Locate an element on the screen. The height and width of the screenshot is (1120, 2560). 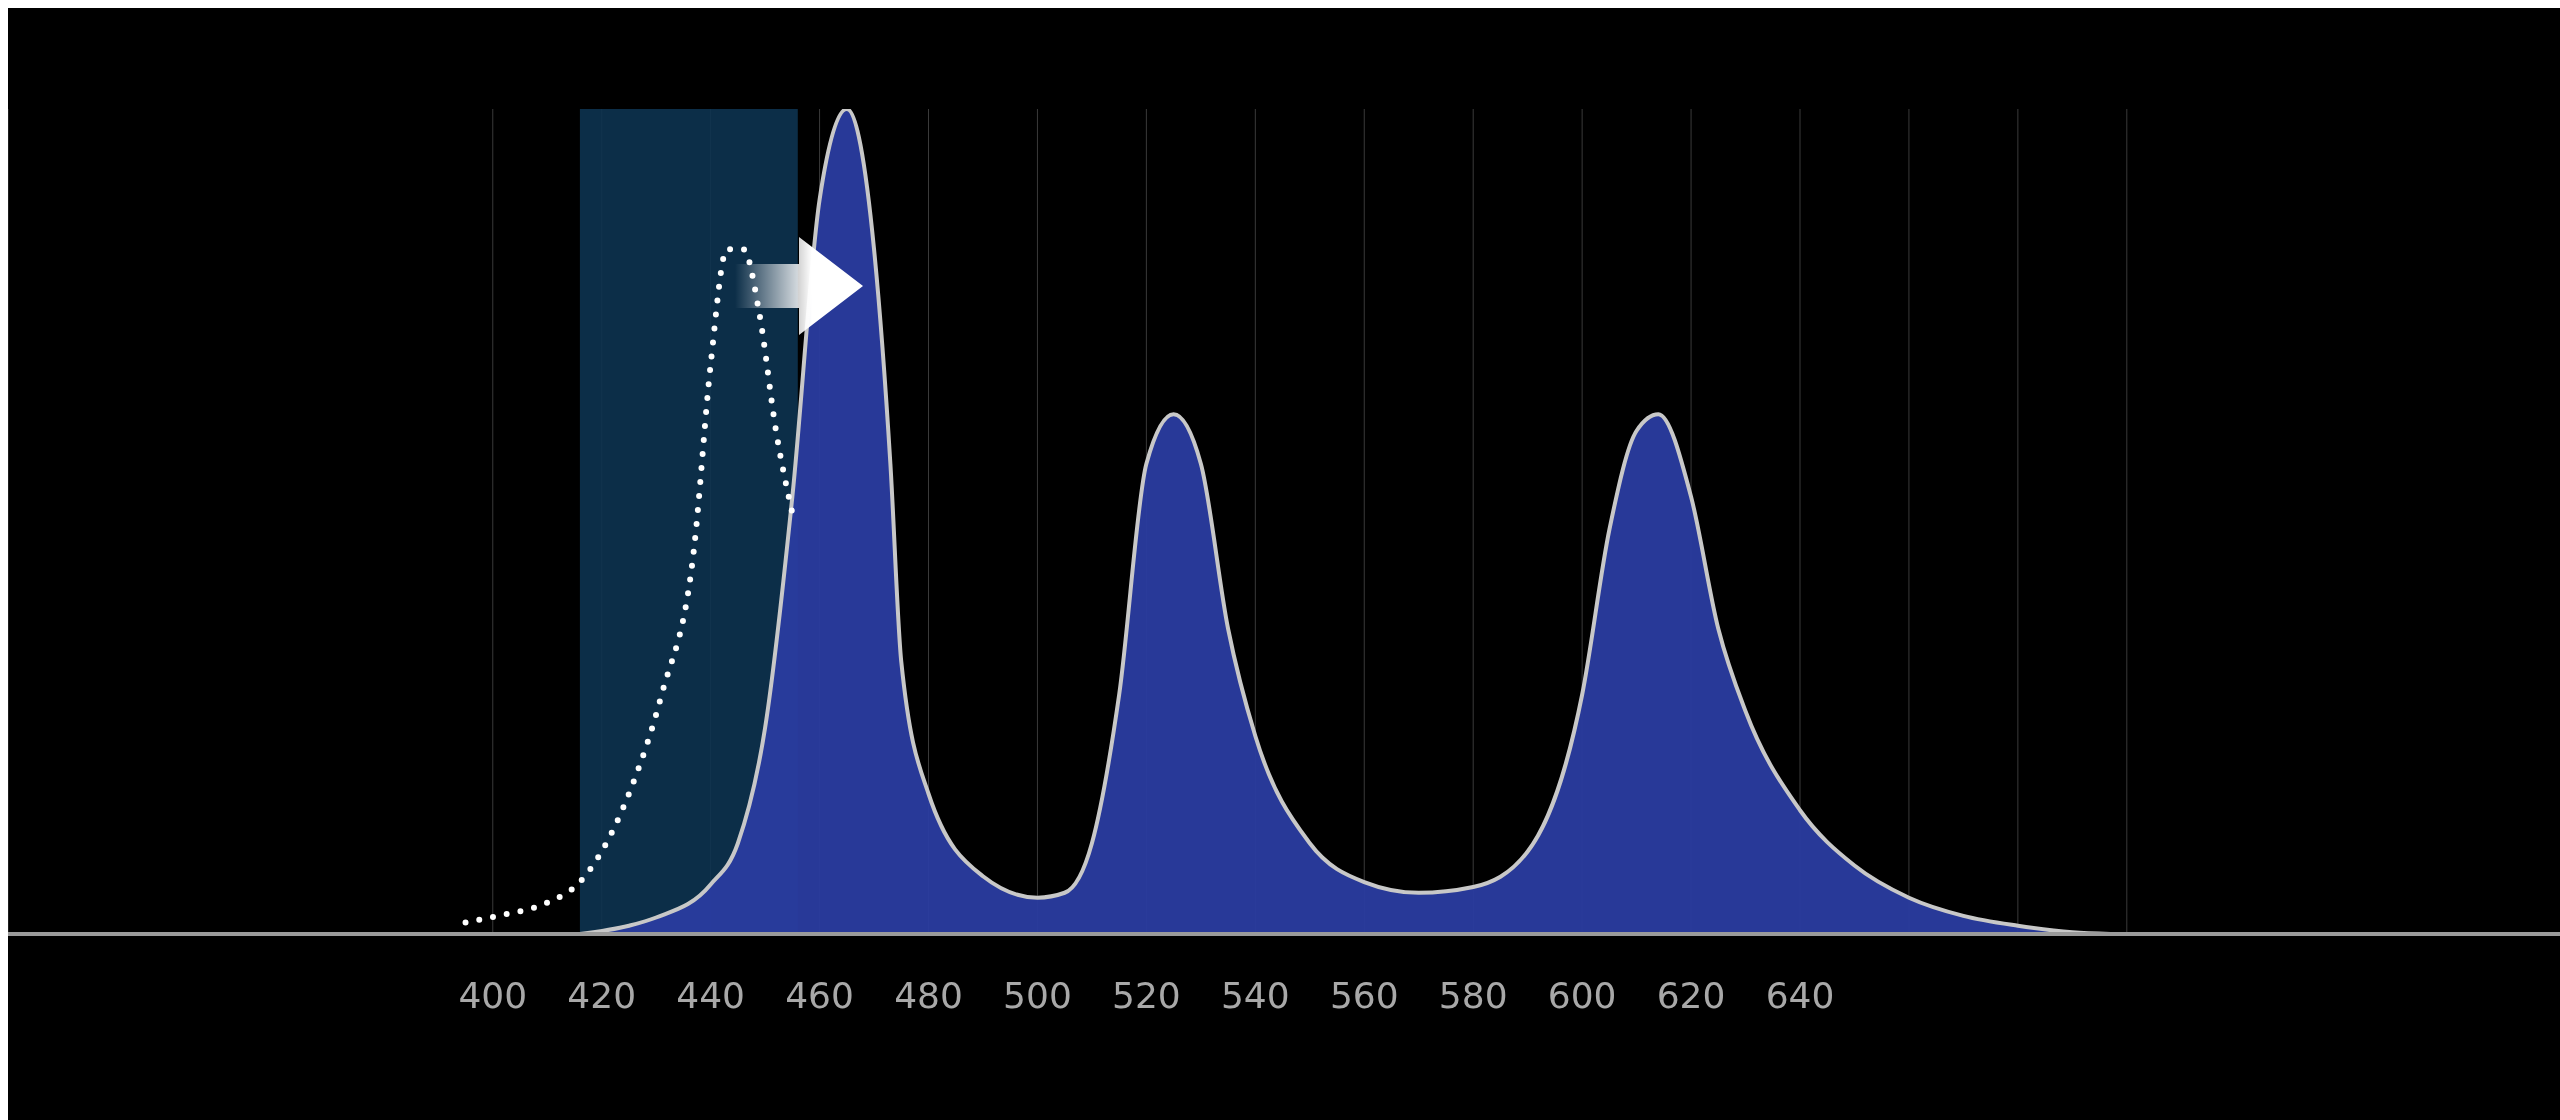
x-tick-label: 440 is located at coordinates (710, 995).